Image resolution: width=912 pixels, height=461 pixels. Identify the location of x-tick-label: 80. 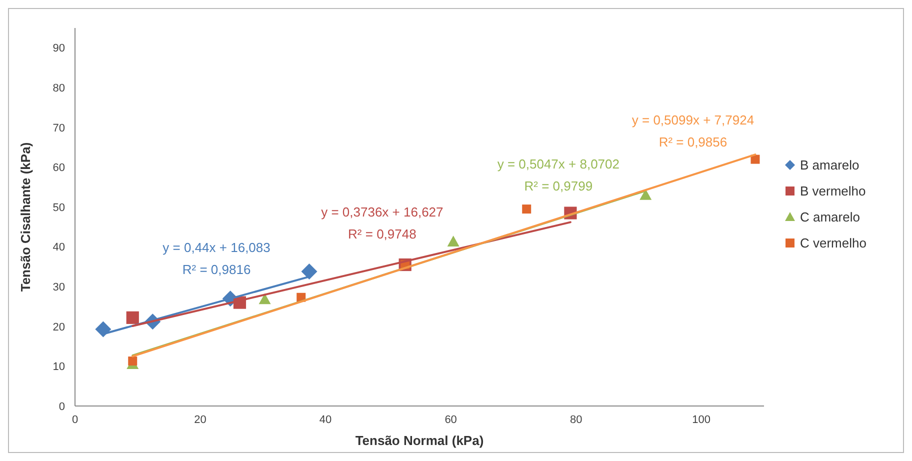
(576, 420).